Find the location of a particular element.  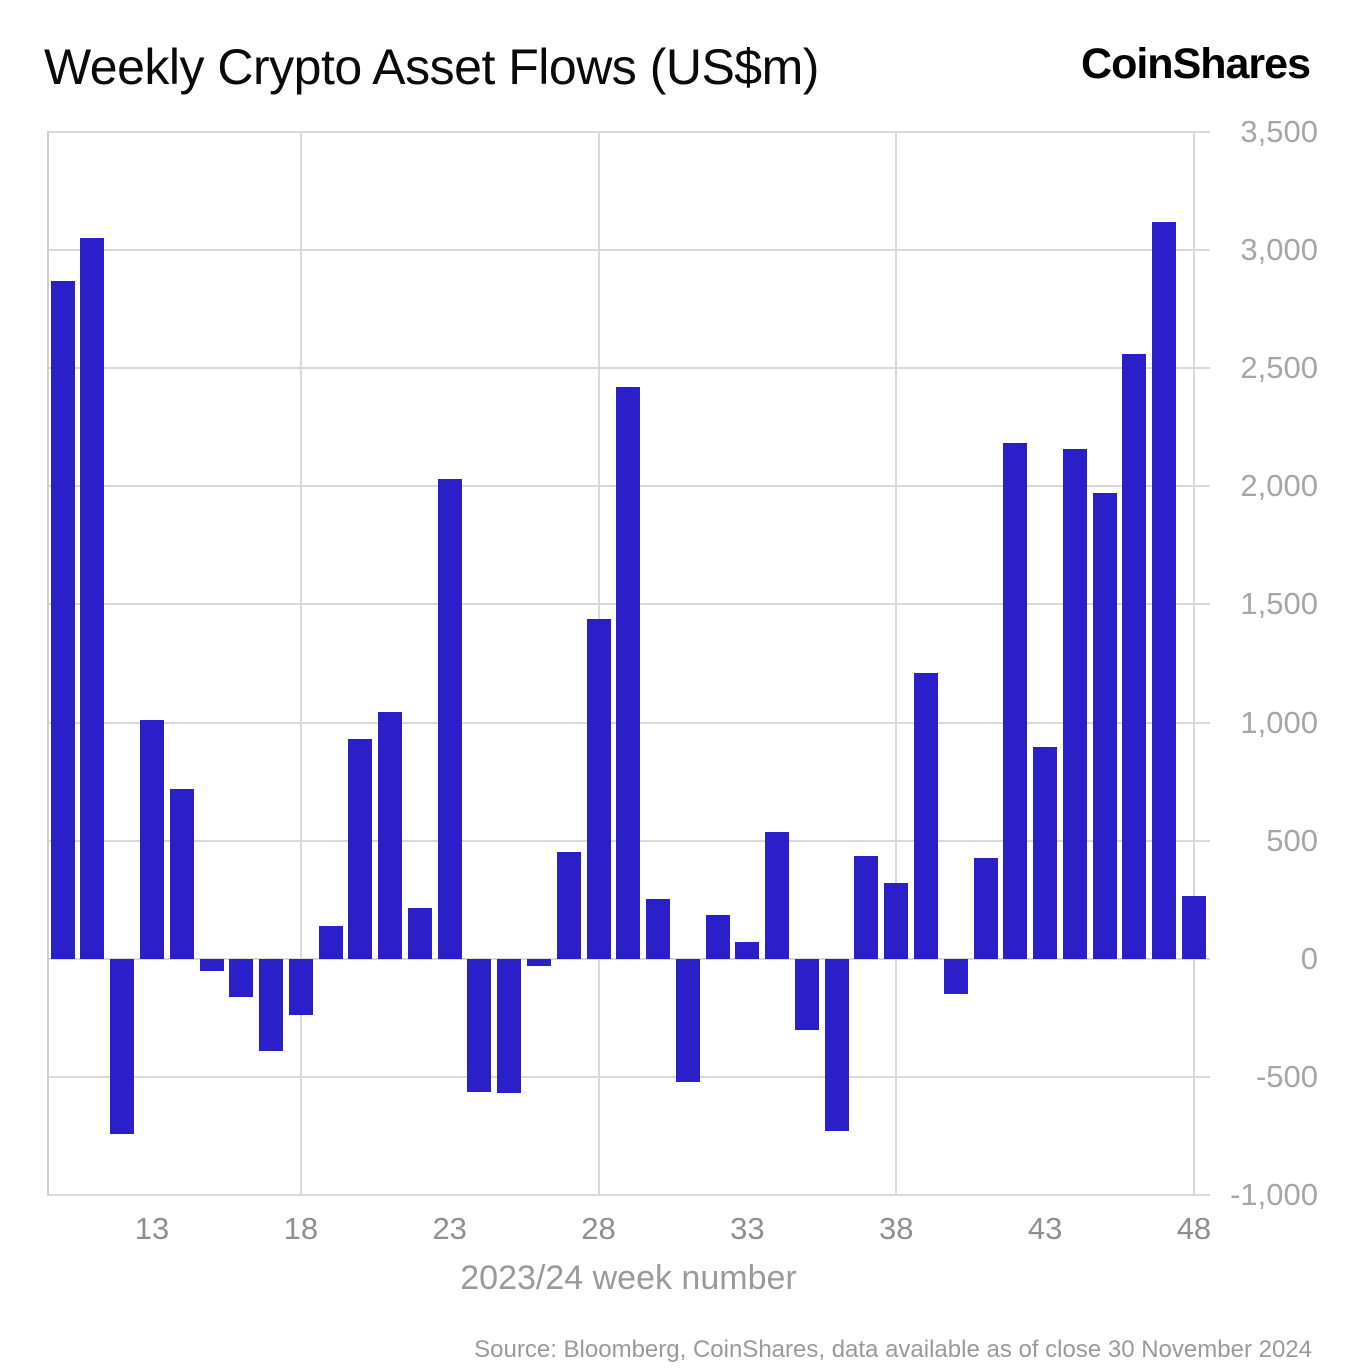

x-axis-tick-label: 38 is located at coordinates (896, 1228).